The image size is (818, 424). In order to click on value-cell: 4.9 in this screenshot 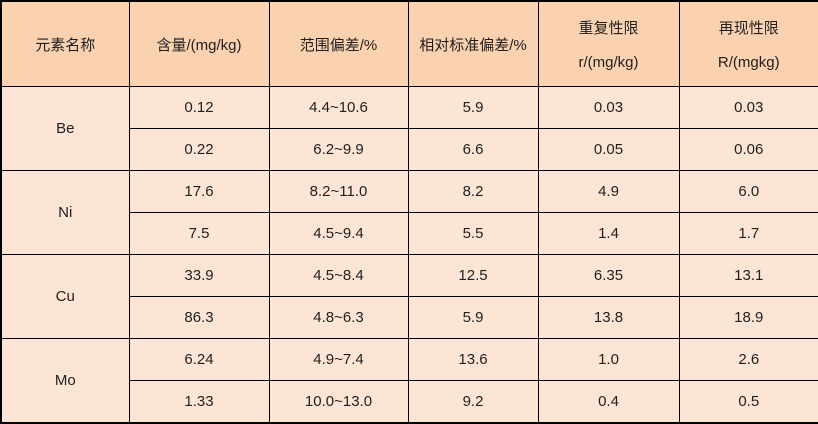, I will do `click(608, 192)`.